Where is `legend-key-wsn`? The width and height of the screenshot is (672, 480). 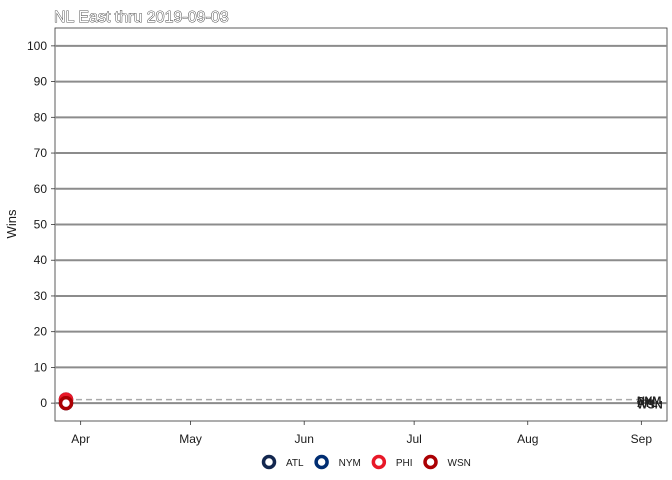 legend-key-wsn is located at coordinates (430, 462).